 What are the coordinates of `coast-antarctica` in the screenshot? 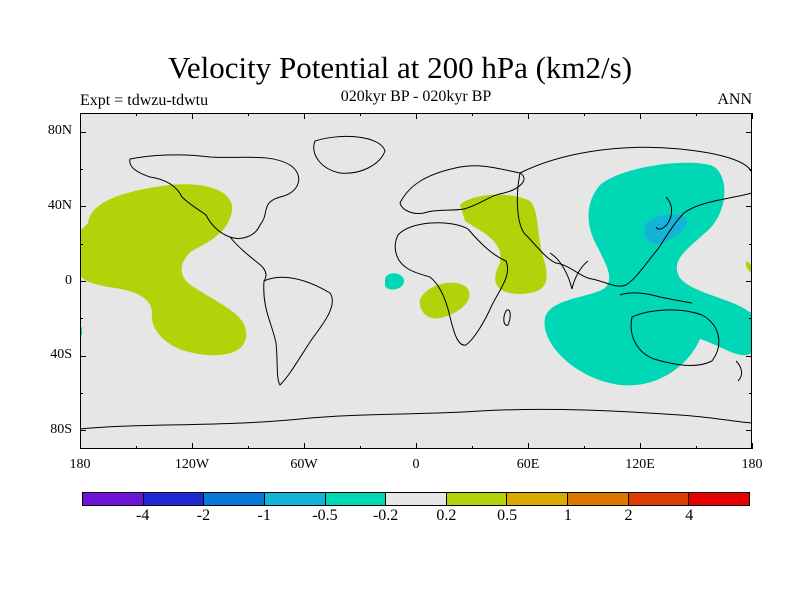 It's located at (416, 419).